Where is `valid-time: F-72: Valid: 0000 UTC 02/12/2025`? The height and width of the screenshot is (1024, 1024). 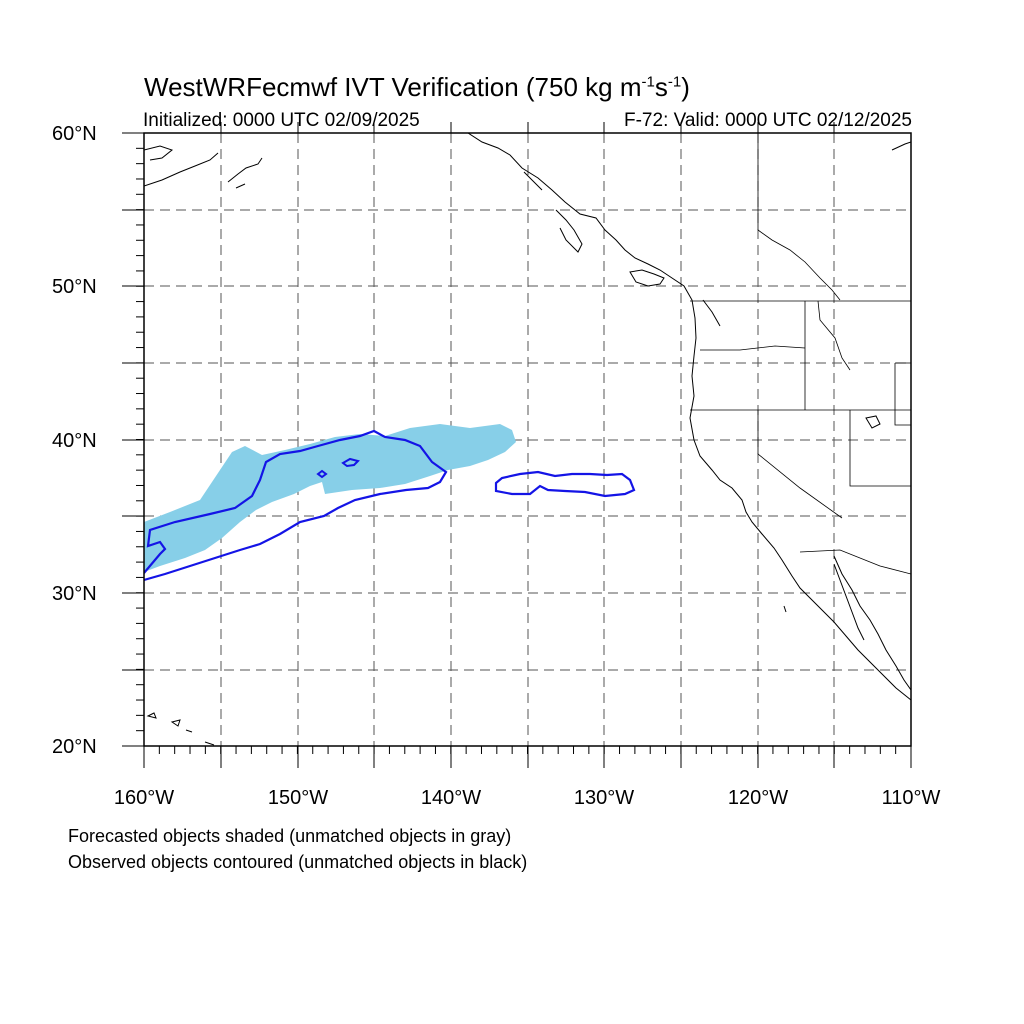
valid-time: F-72: Valid: 0000 UTC 02/12/2025 is located at coordinates (768, 120).